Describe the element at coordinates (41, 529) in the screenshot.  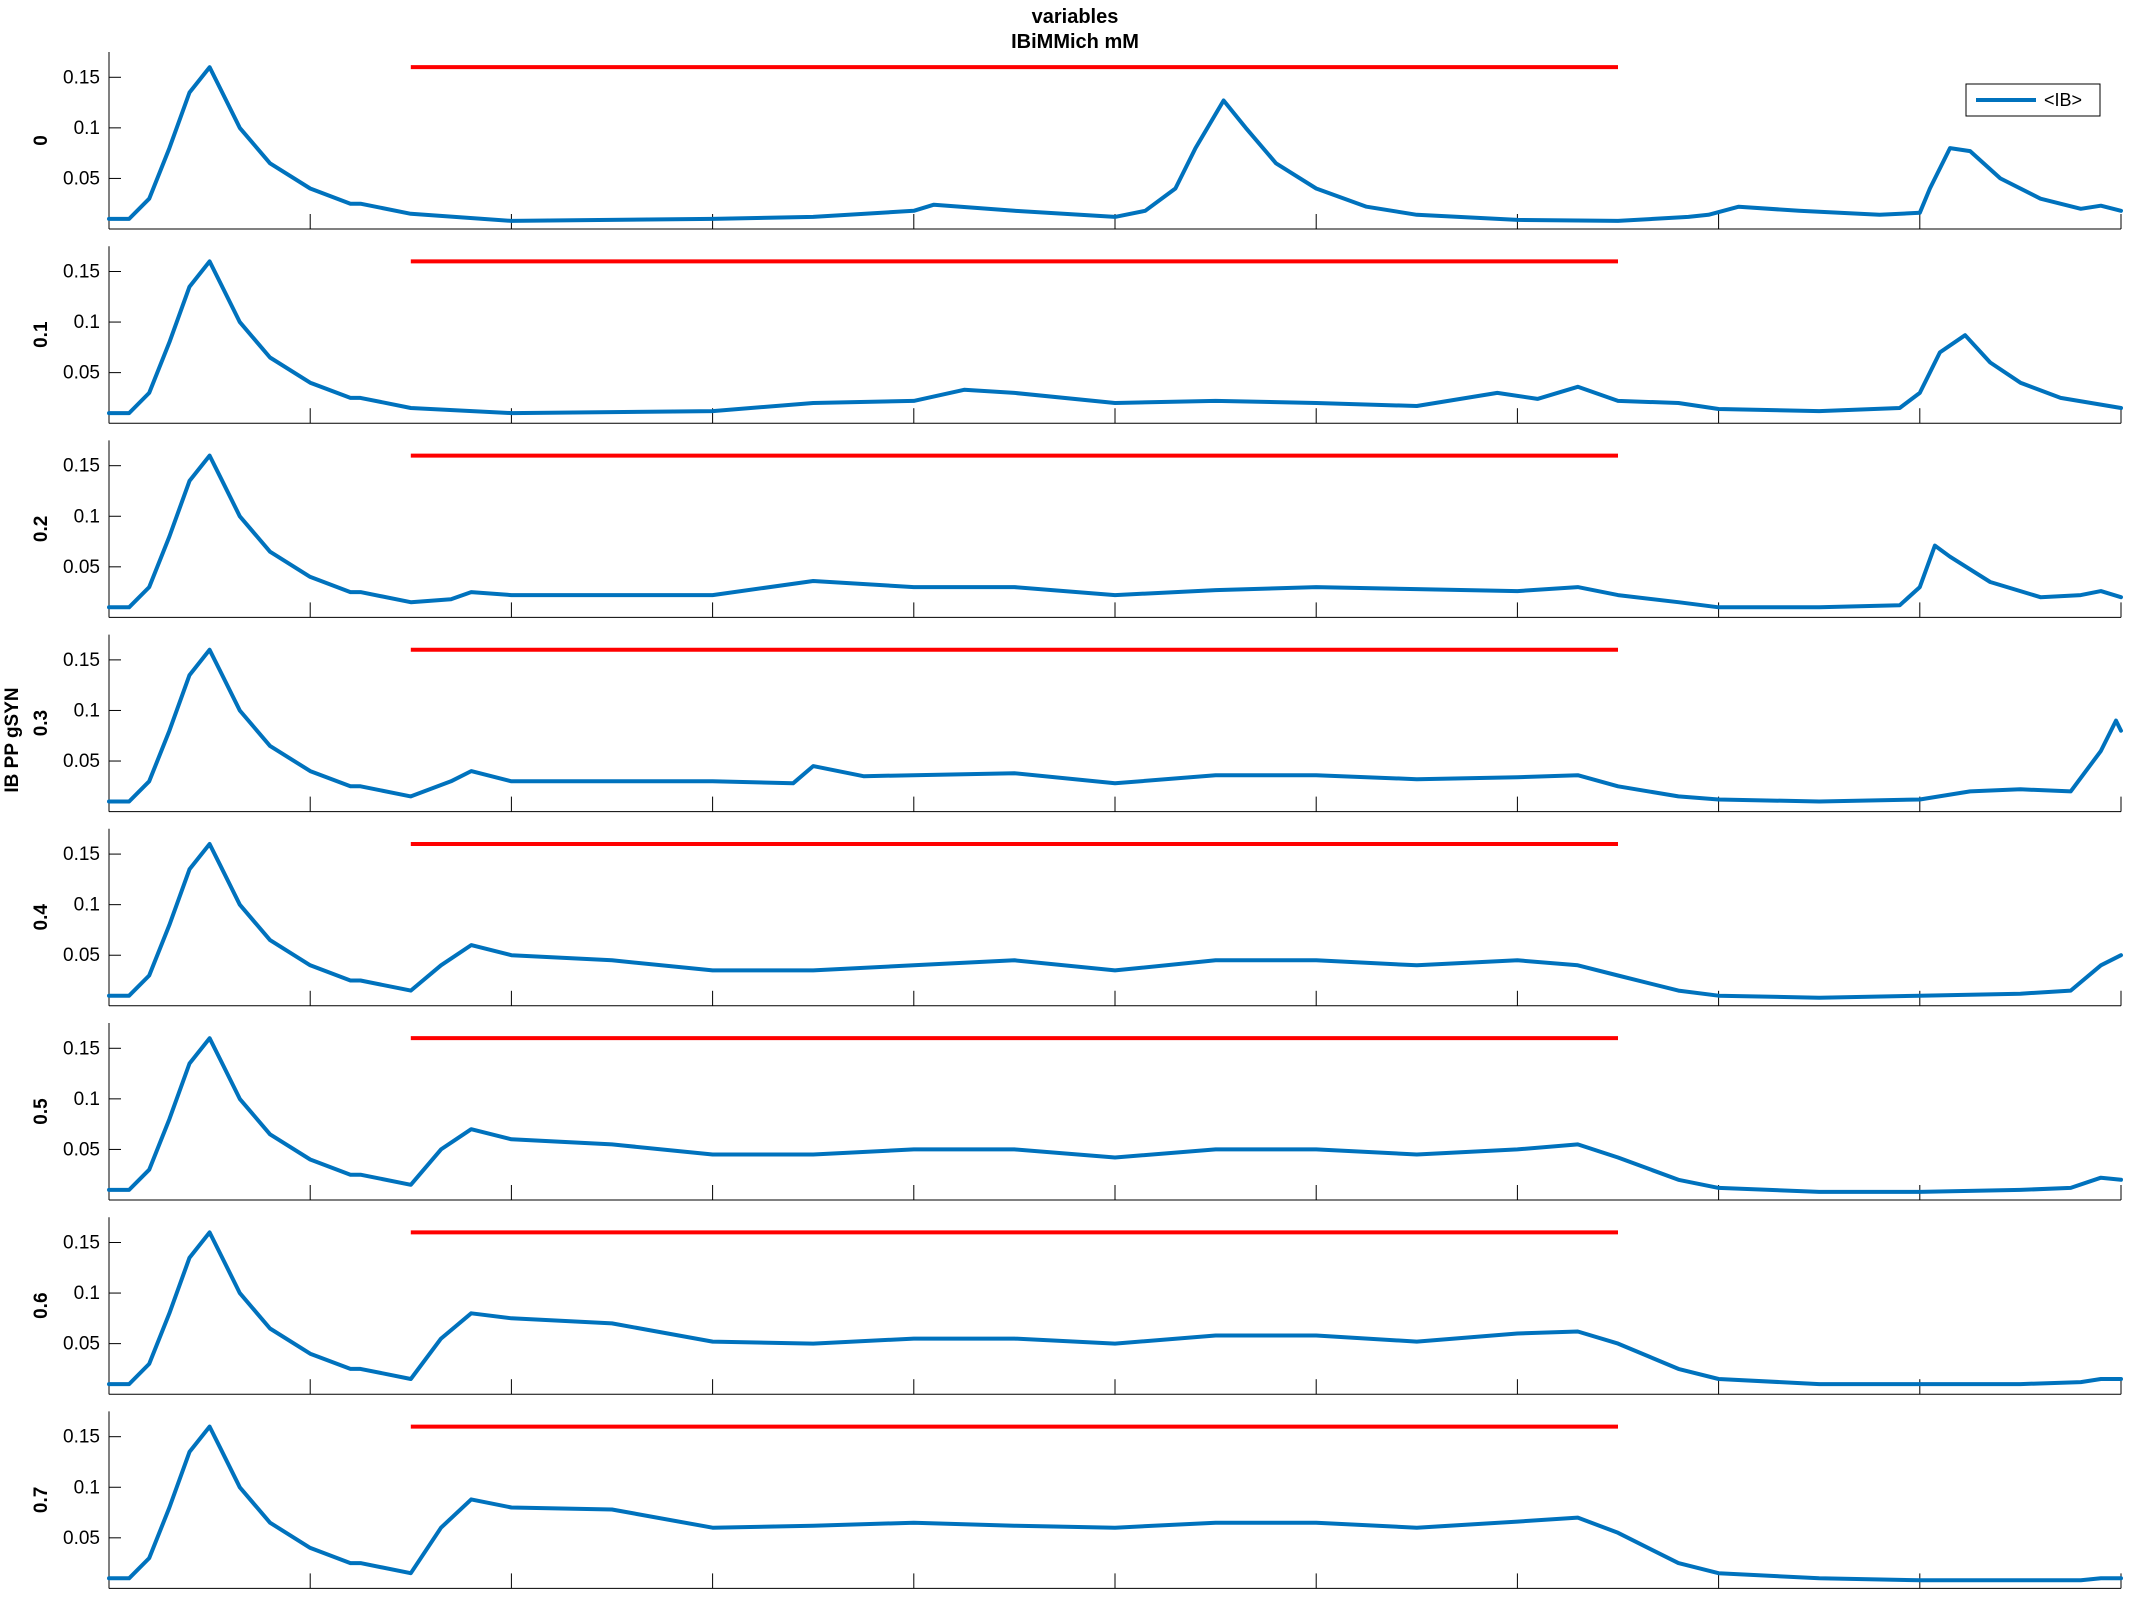
I see `panel-label: 0.2` at that location.